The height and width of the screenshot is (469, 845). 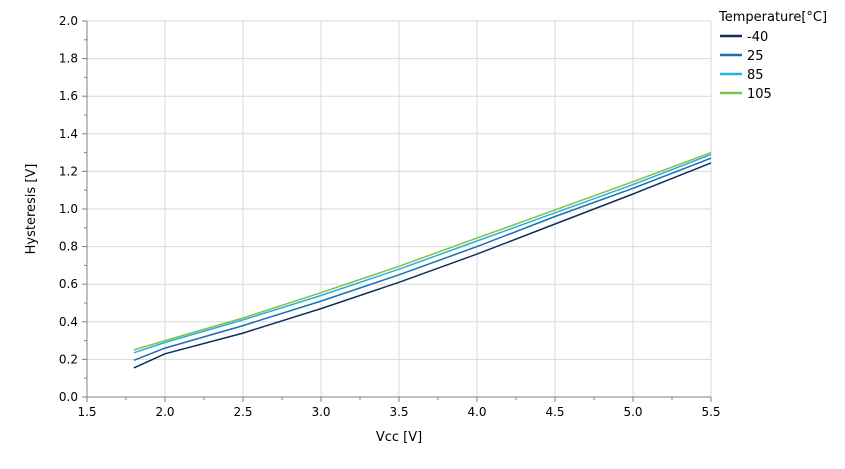 I want to click on x-tick-label: 3.5, so click(x=398, y=412).